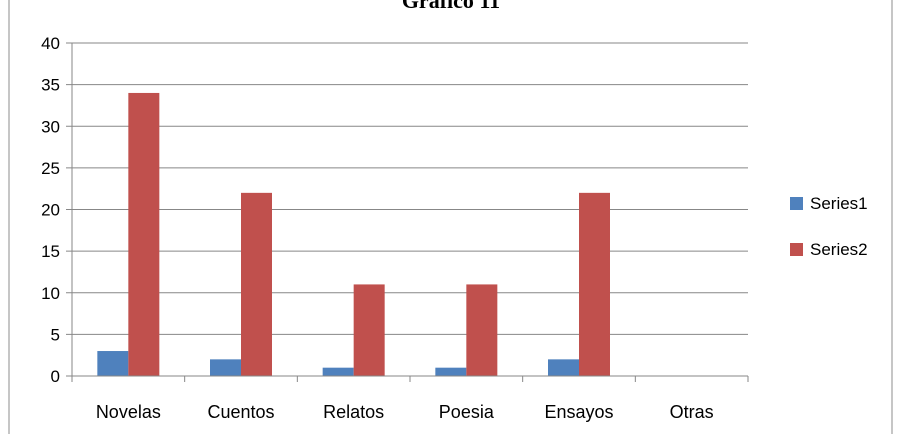 The image size is (902, 434). Describe the element at coordinates (353, 412) in the screenshot. I see `x-tick-label: Relatos` at that location.